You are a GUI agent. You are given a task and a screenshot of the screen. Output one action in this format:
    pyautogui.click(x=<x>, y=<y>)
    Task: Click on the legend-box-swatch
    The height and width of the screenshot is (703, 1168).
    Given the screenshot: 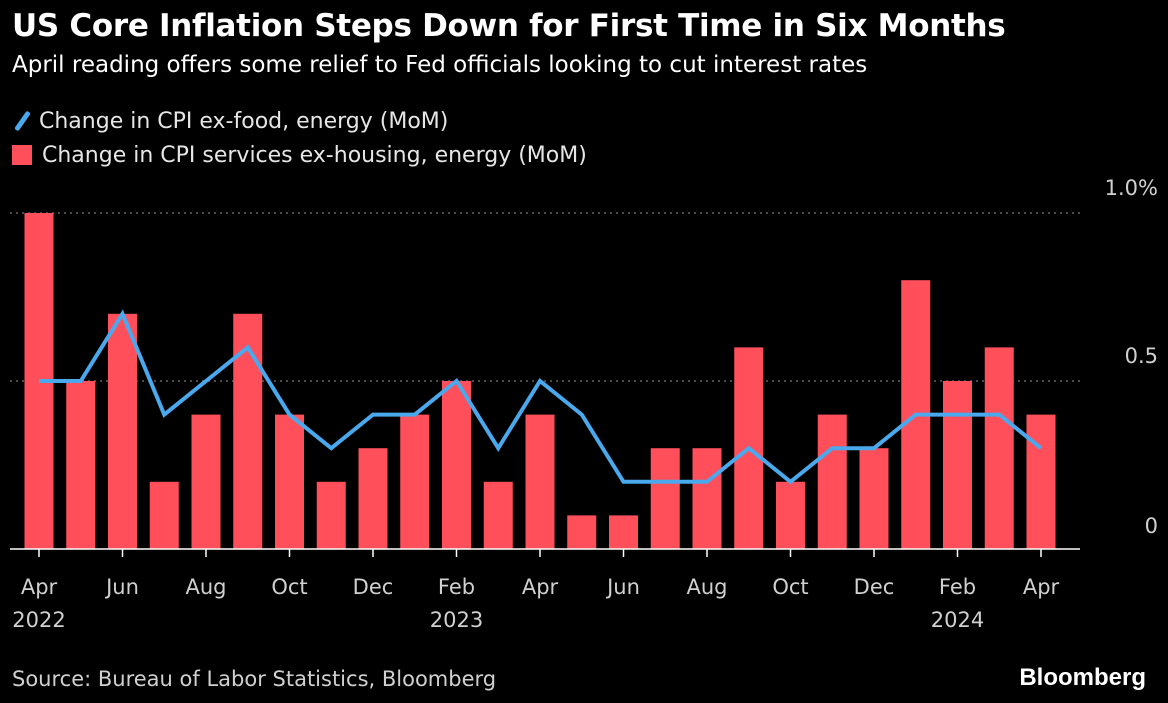 What is the action you would take?
    pyautogui.click(x=22, y=155)
    